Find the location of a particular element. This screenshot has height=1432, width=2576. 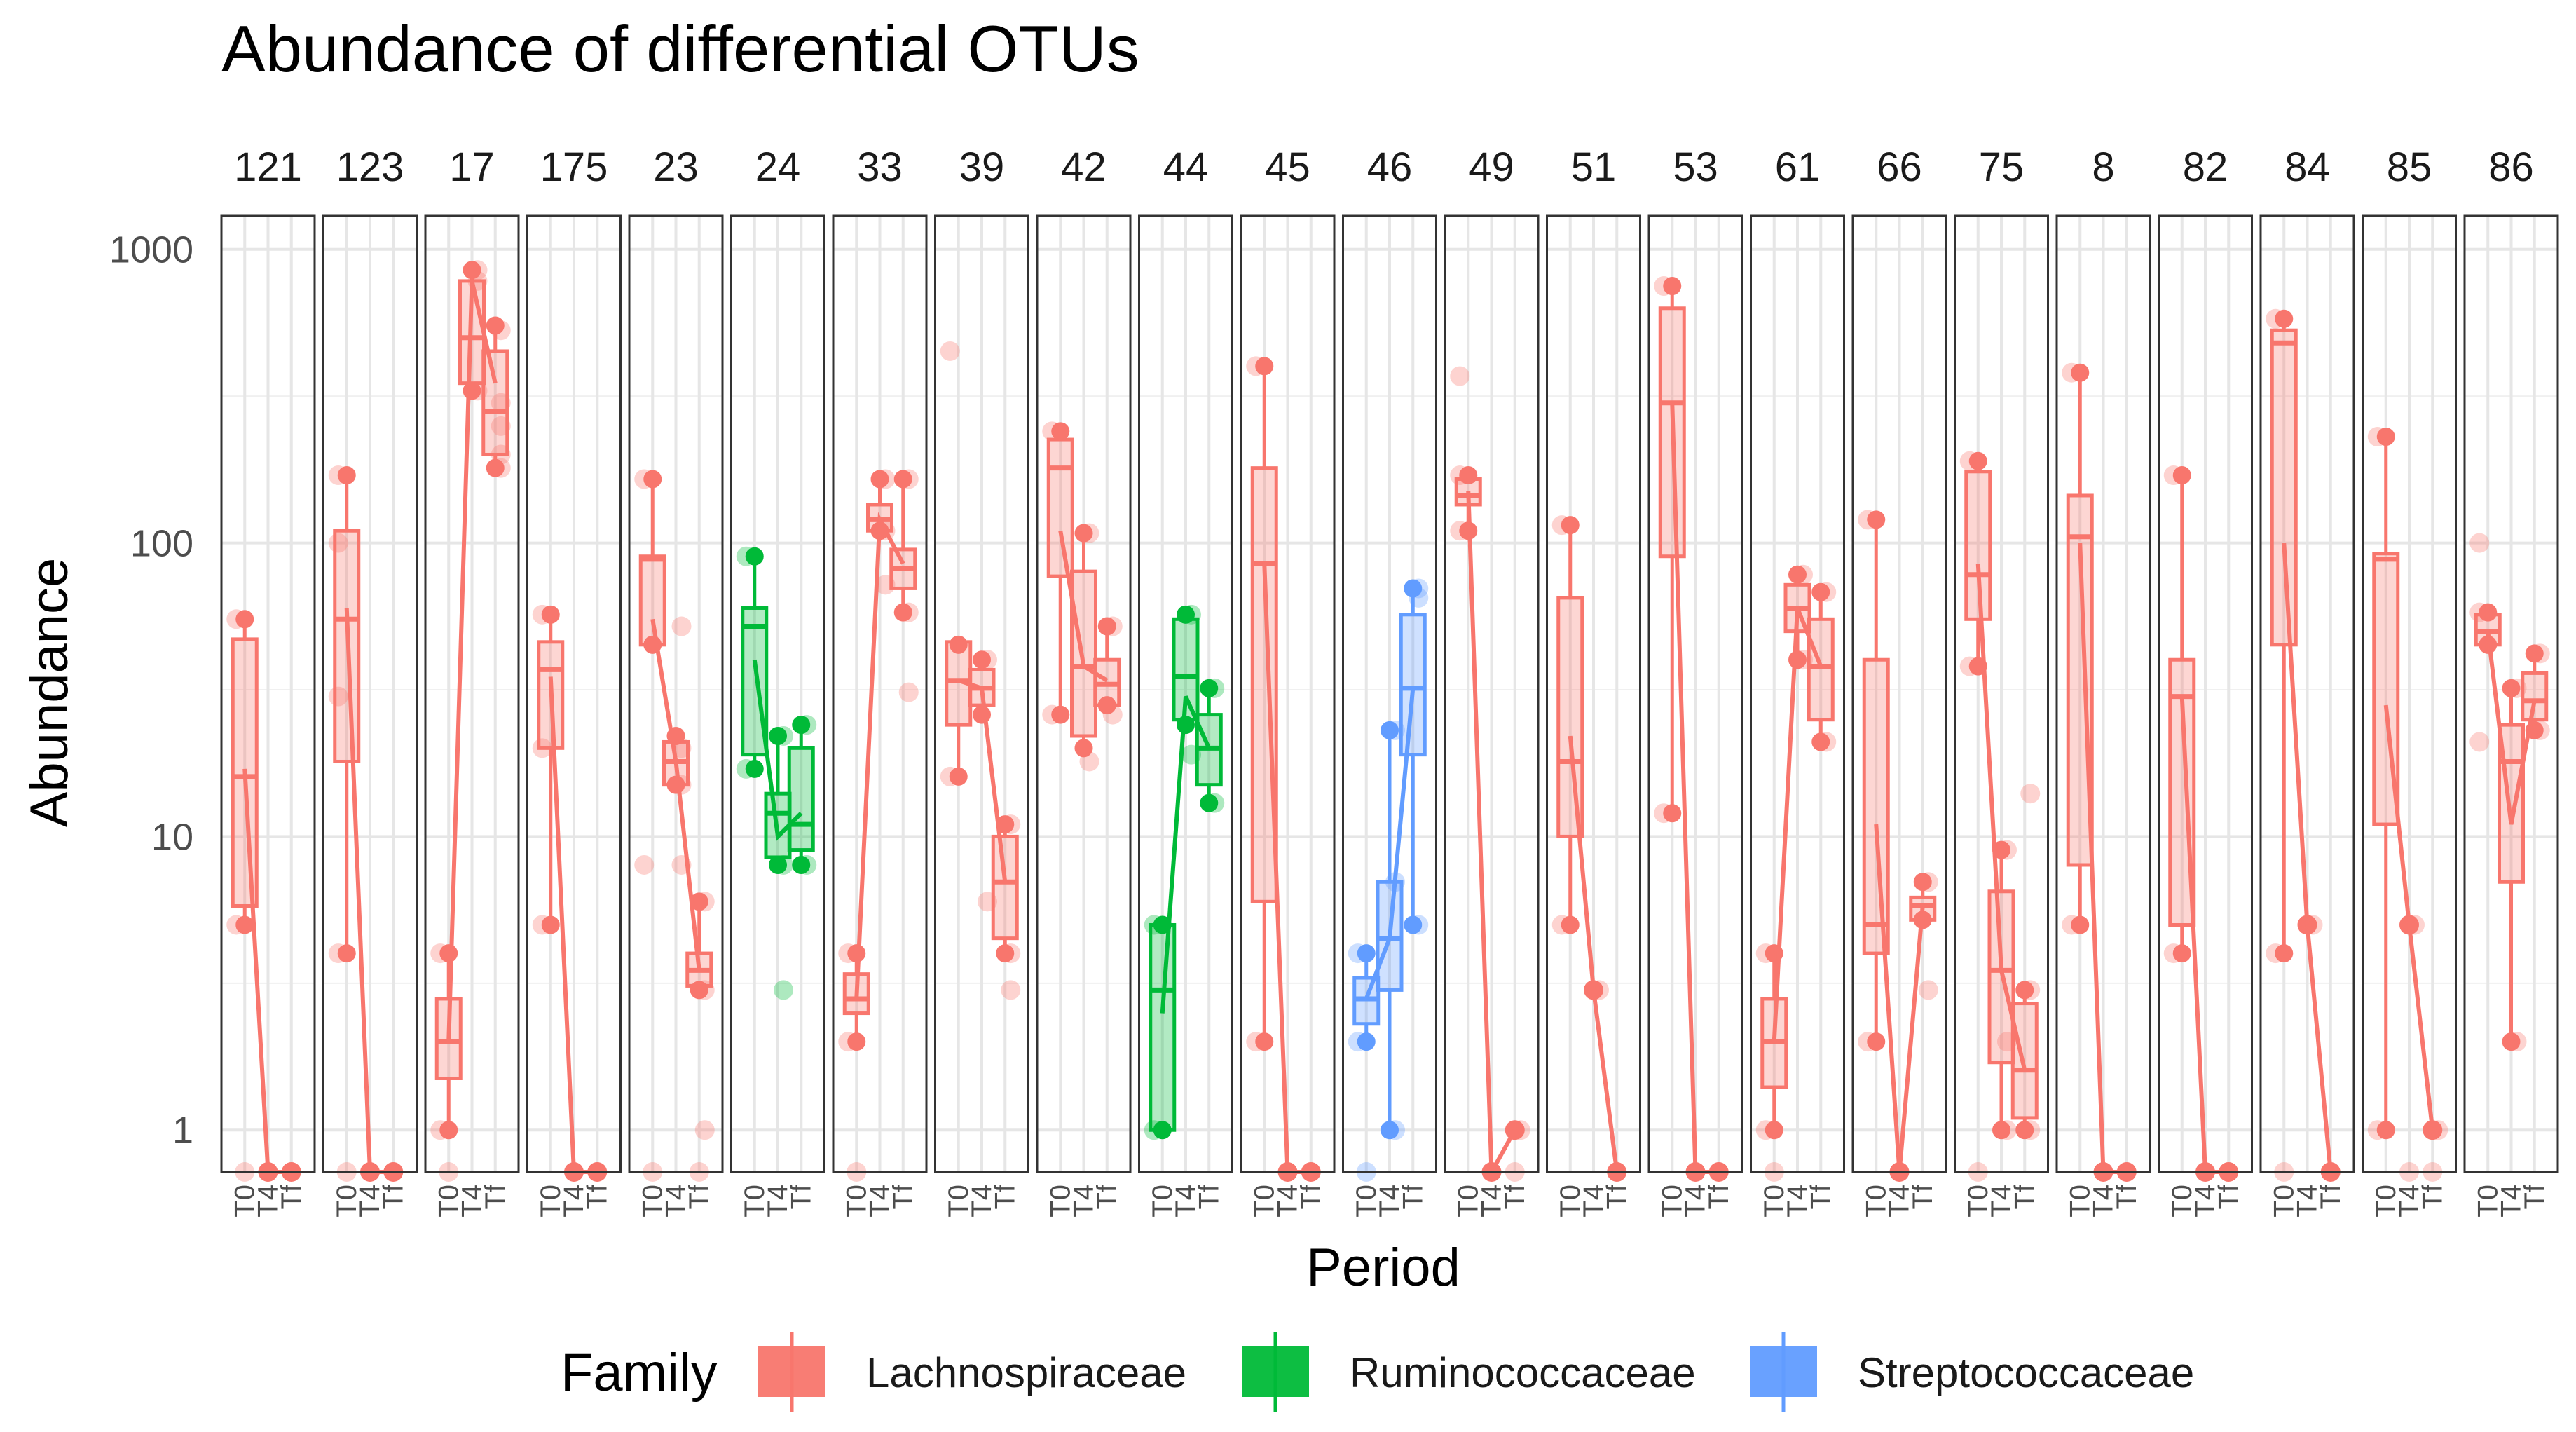

legend-title: Family is located at coordinates (640, 1373).